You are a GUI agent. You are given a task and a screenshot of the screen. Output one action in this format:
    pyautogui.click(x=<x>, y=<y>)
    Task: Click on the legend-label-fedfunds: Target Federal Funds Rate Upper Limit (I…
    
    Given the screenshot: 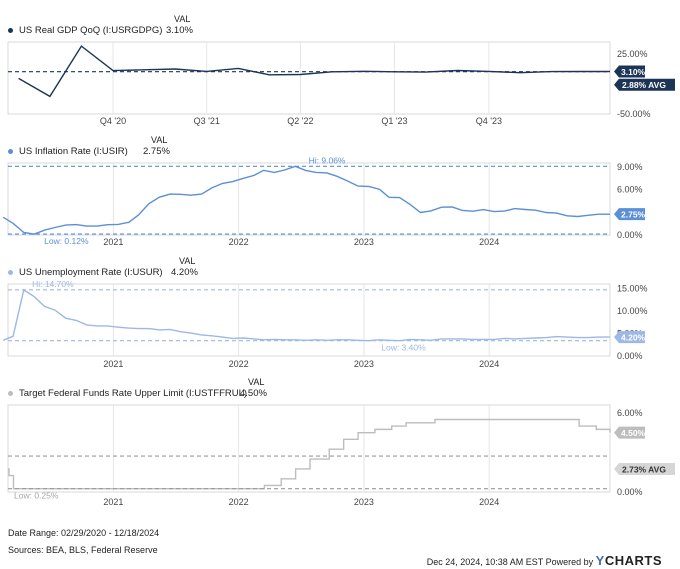 What is the action you would take?
    pyautogui.click(x=133, y=393)
    